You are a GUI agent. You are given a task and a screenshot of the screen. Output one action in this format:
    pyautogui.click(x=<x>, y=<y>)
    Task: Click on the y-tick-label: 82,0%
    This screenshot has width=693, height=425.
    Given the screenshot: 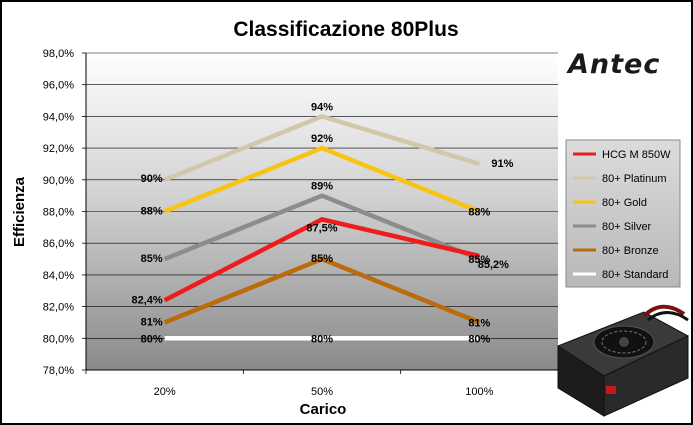 What is the action you would take?
    pyautogui.click(x=58, y=308)
    